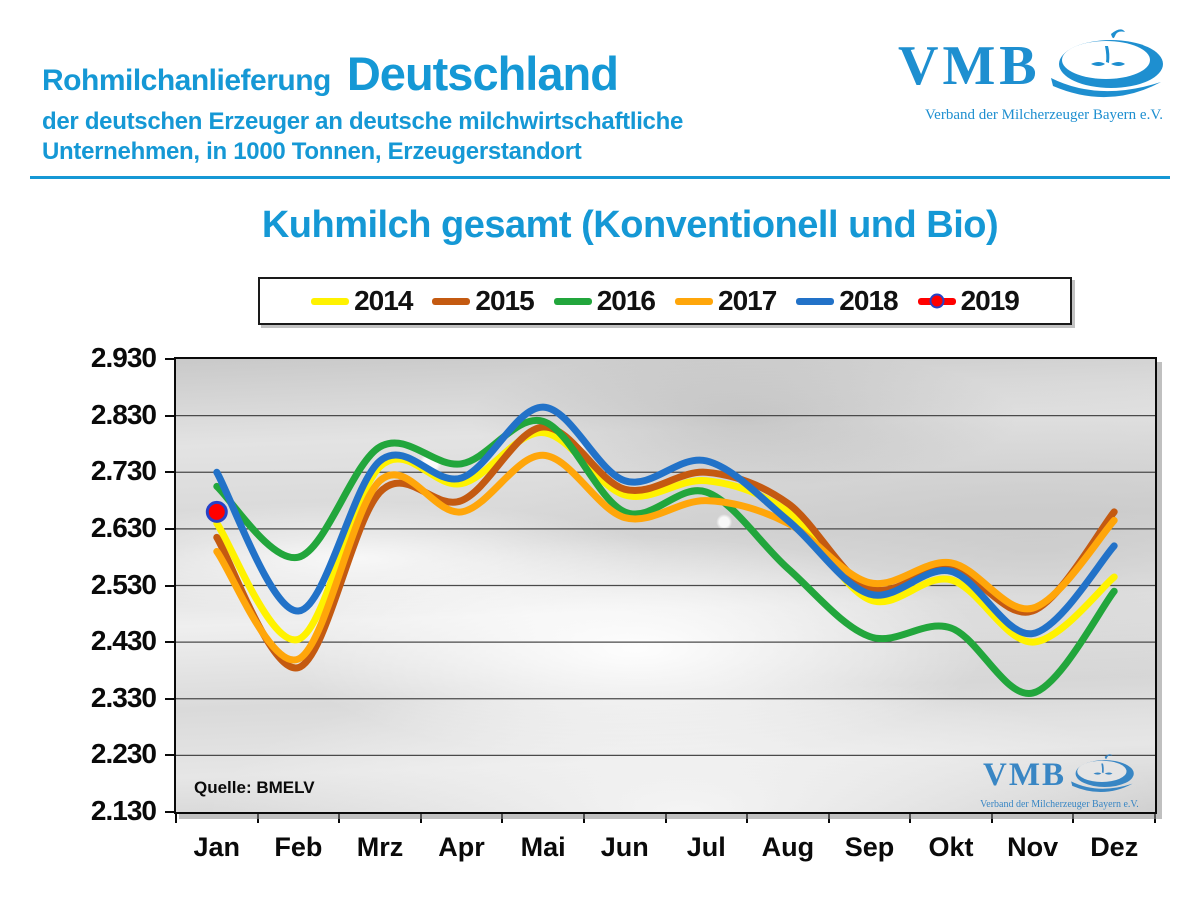  I want to click on legend-swatch-2017, so click(694, 301).